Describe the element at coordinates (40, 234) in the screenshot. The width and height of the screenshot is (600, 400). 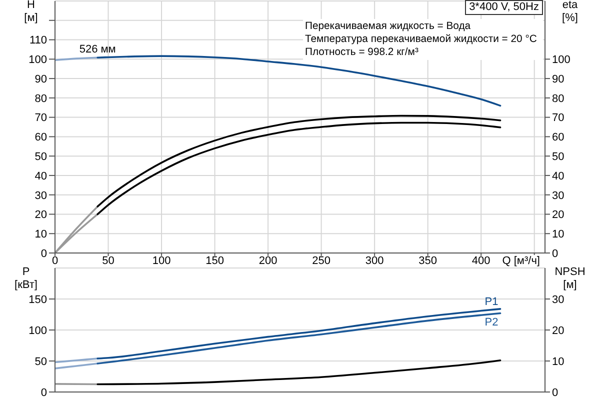
I see `y-tick-label: 10` at that location.